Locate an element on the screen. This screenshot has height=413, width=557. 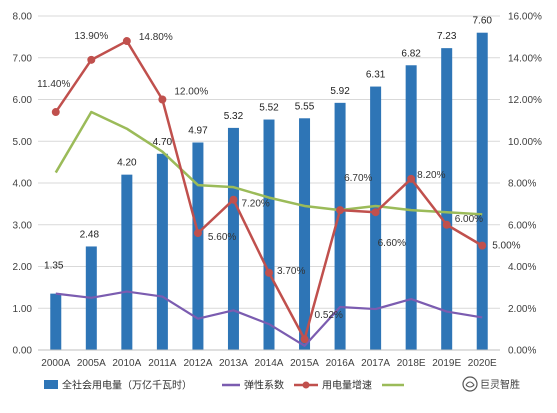
watermark-logo-icon is located at coordinates (470, 384).